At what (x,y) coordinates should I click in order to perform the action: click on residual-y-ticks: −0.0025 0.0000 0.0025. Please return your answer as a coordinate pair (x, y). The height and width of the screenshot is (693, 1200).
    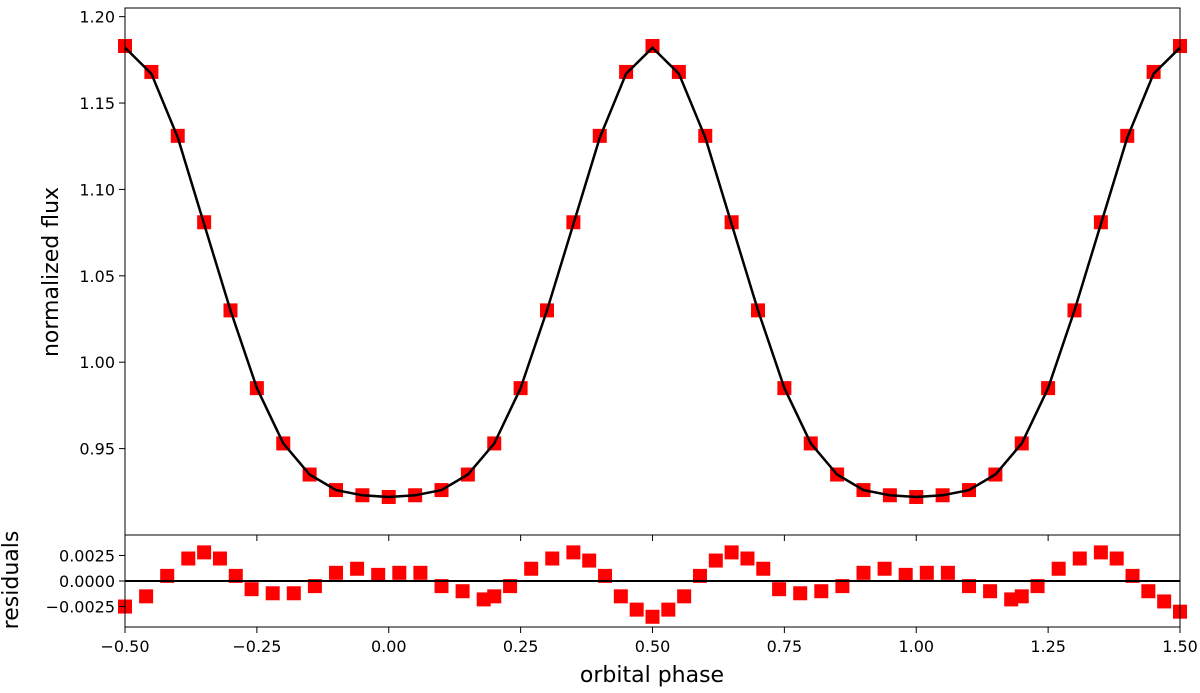
    Looking at the image, I should click on (85, 581).